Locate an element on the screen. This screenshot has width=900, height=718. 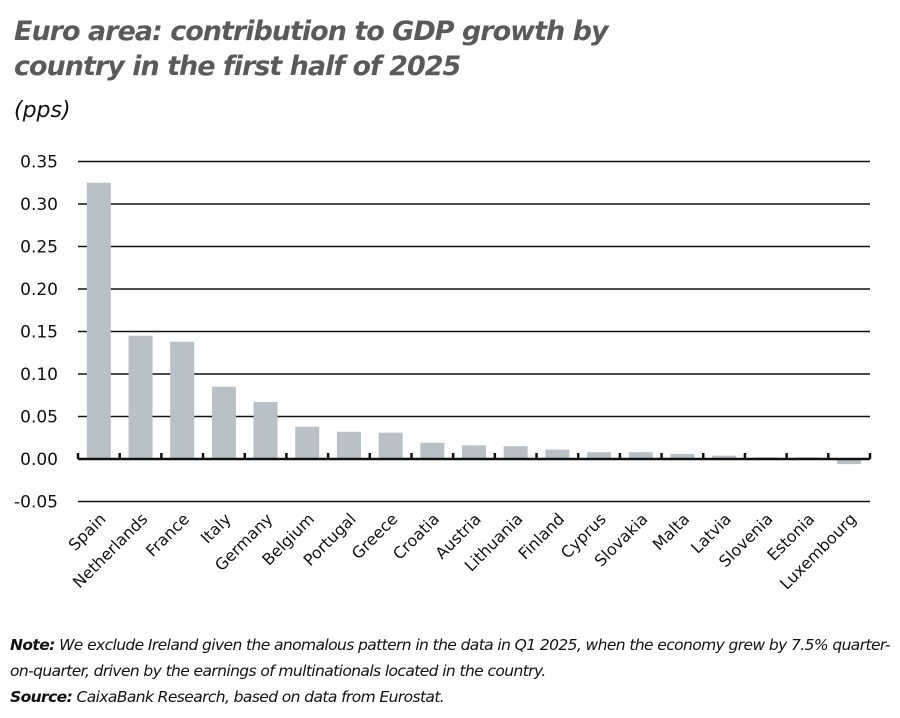
y-tick-label: 0.15 is located at coordinates (39, 333).